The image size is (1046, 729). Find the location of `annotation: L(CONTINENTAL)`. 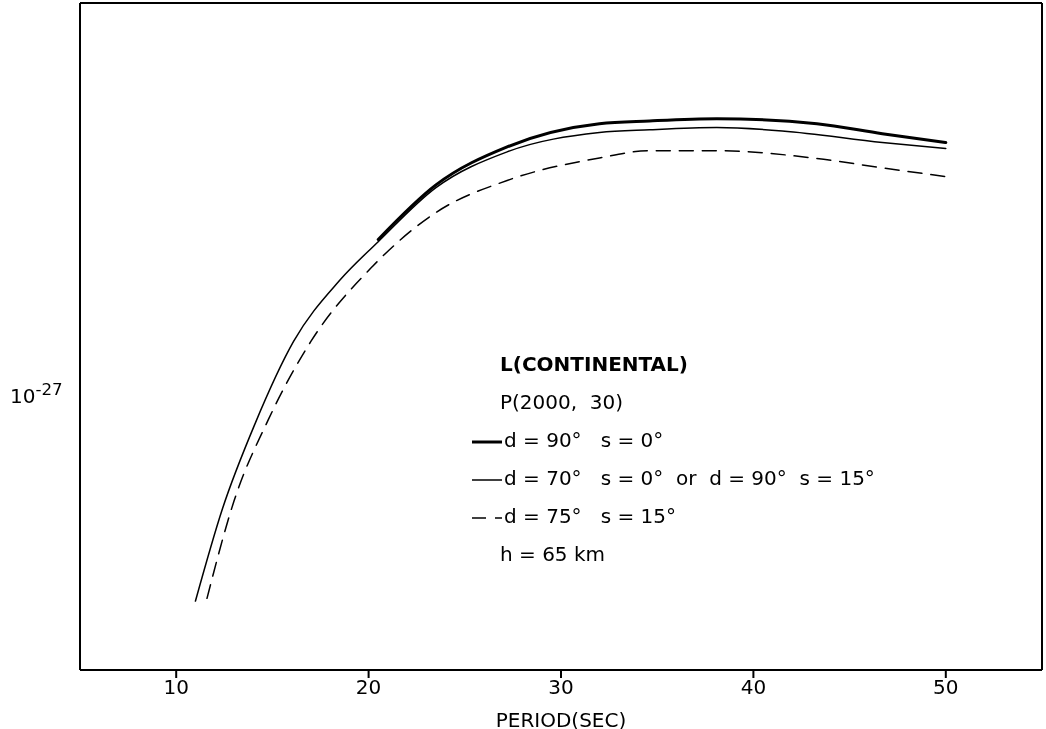

annotation: L(CONTINENTAL) is located at coordinates (594, 364).